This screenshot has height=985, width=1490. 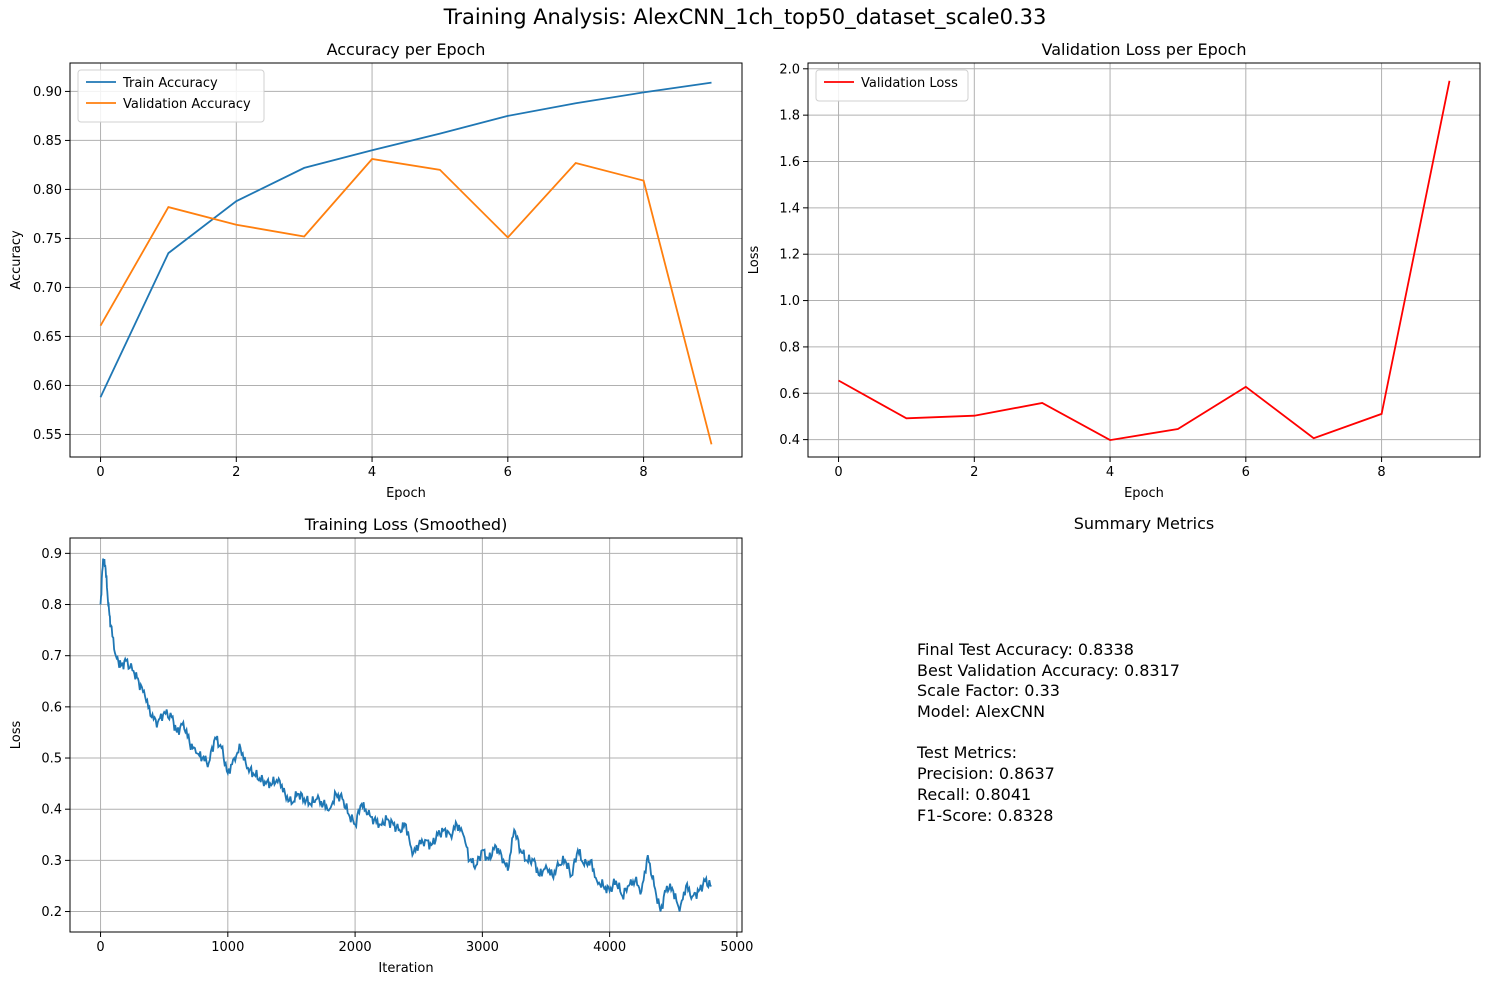 What do you see at coordinates (406, 49) in the screenshot?
I see `chart-title: Accuracy per Epoch` at bounding box center [406, 49].